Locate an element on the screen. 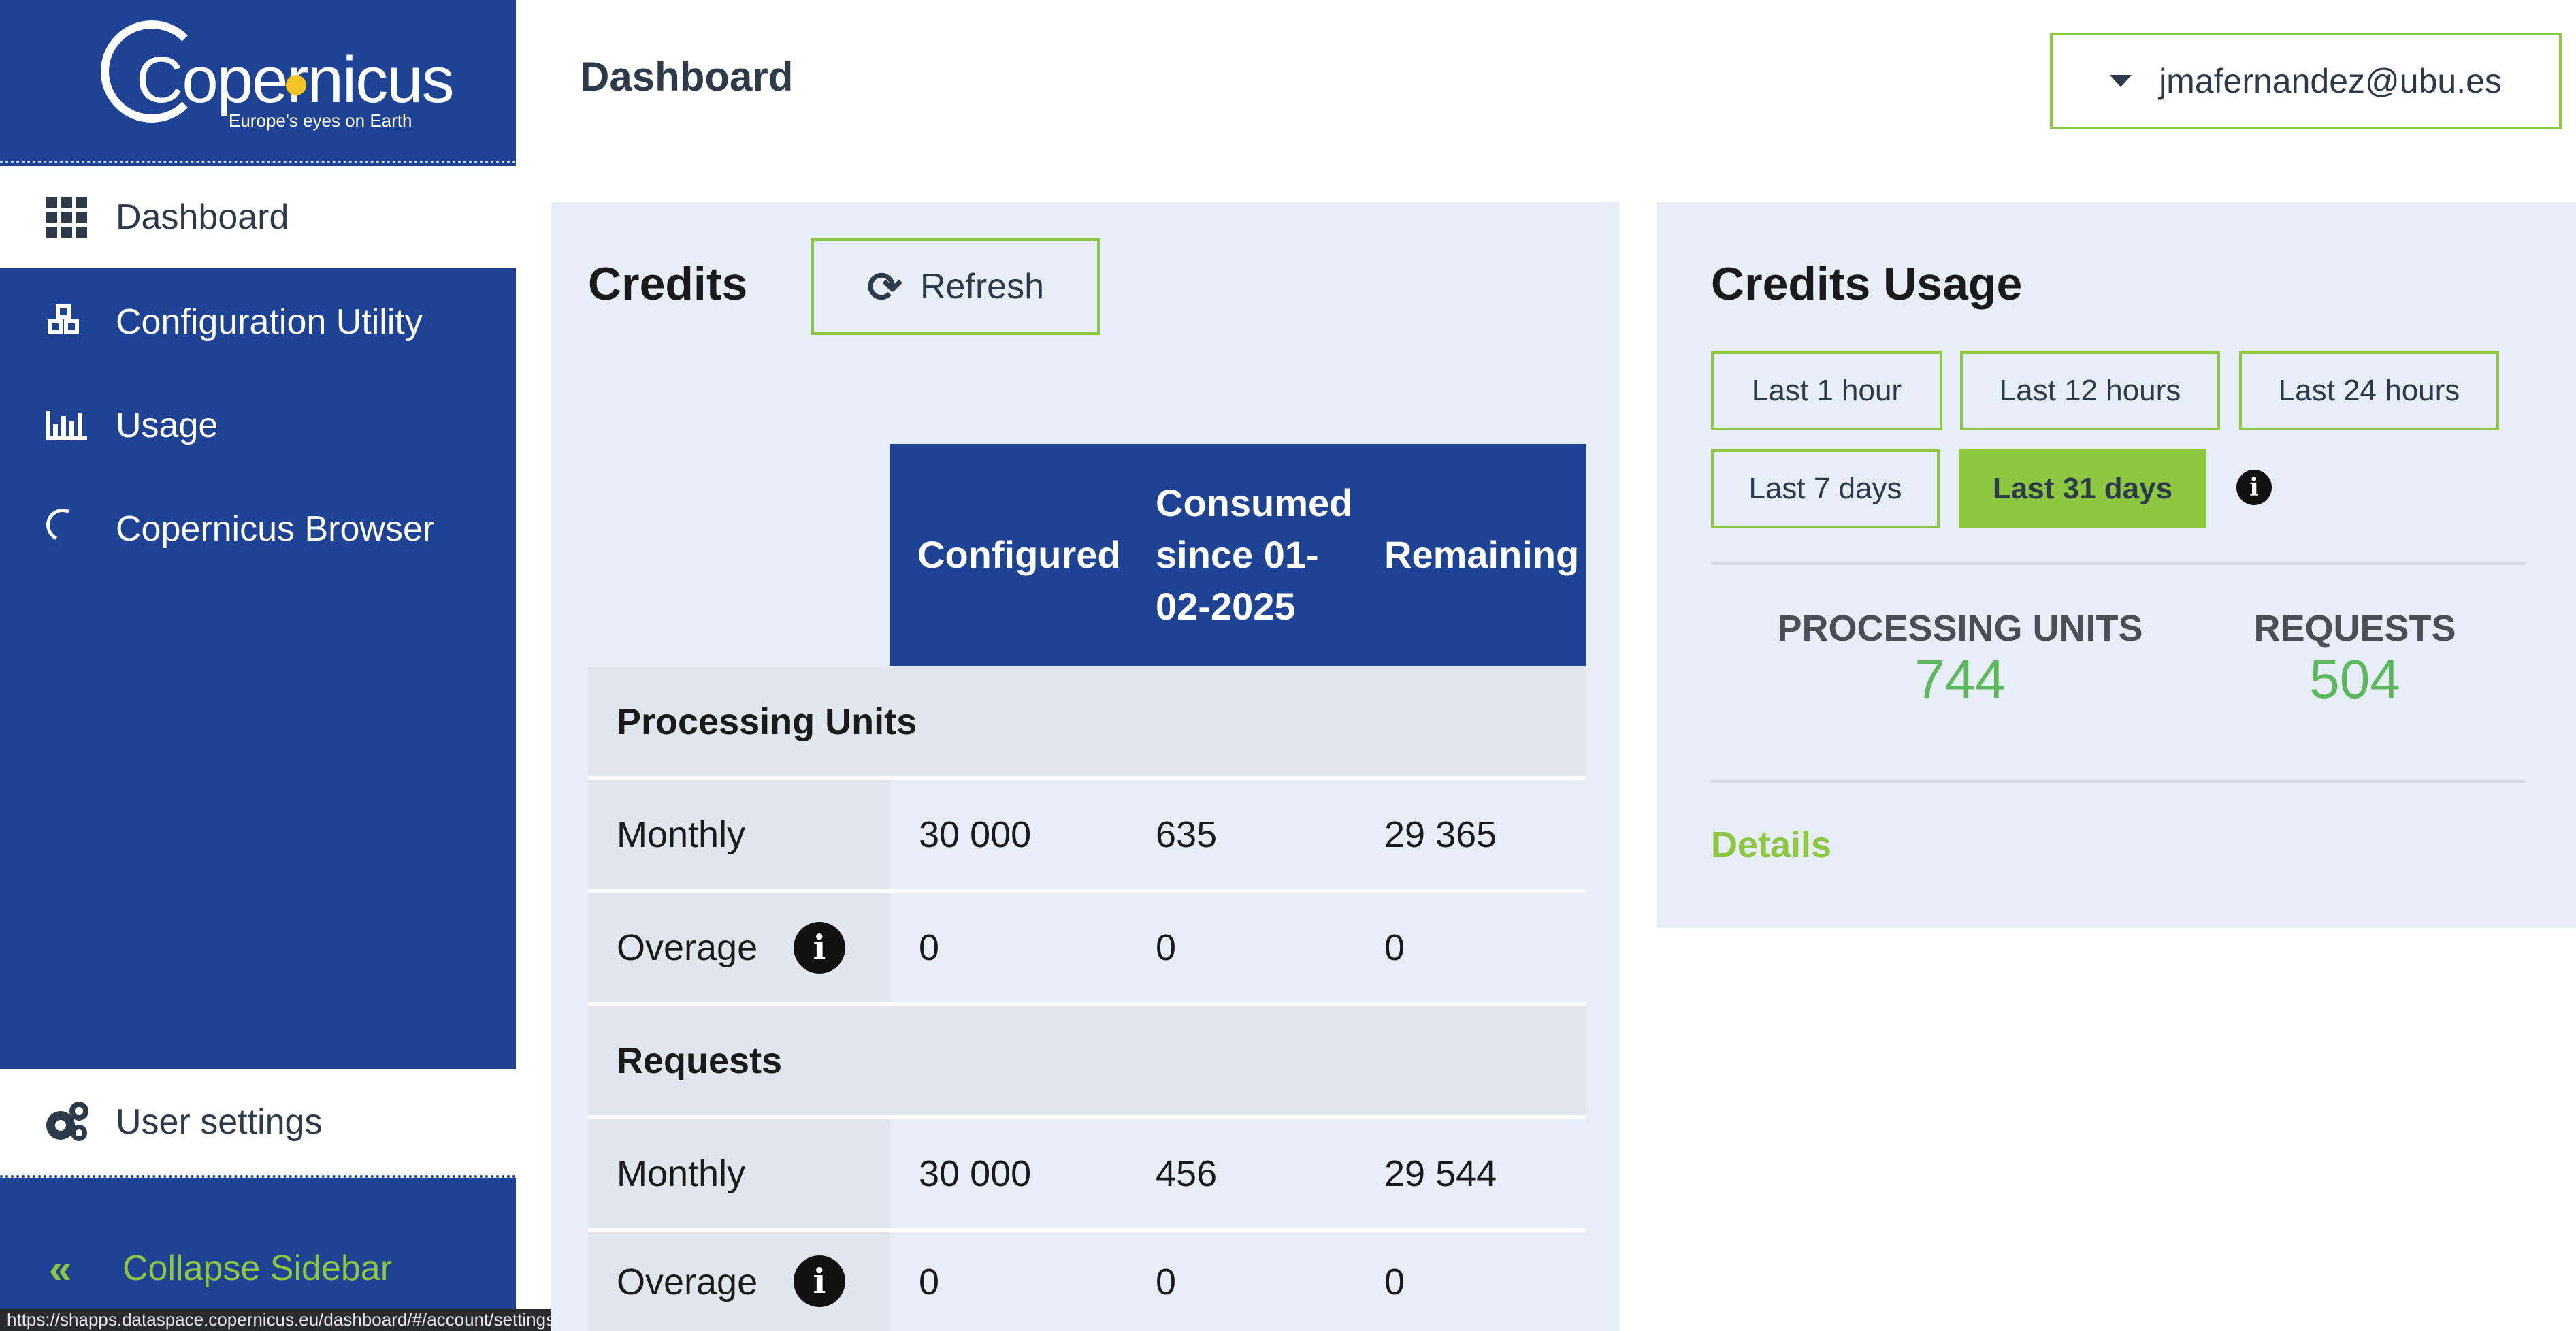 This screenshot has height=1331, width=2576. sidebar-item-label: Dashboard is located at coordinates (202, 217).